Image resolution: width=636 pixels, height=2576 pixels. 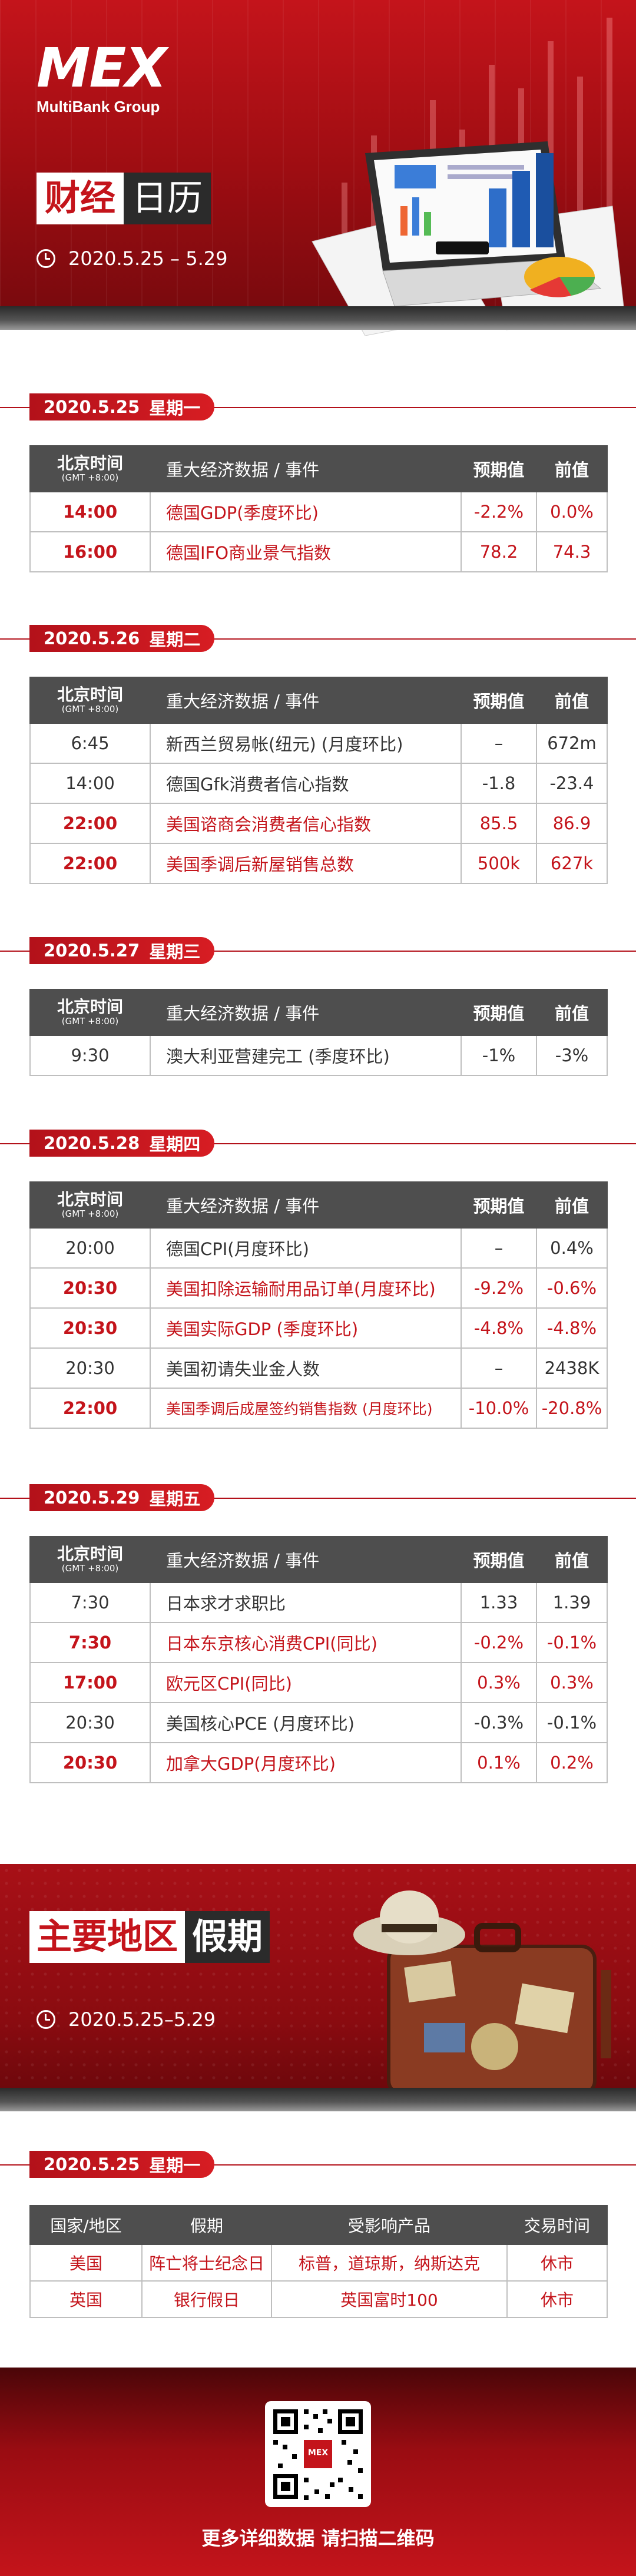 What do you see at coordinates (306, 551) in the screenshot?
I see `cell-event: 德国IFO商业景气指数` at bounding box center [306, 551].